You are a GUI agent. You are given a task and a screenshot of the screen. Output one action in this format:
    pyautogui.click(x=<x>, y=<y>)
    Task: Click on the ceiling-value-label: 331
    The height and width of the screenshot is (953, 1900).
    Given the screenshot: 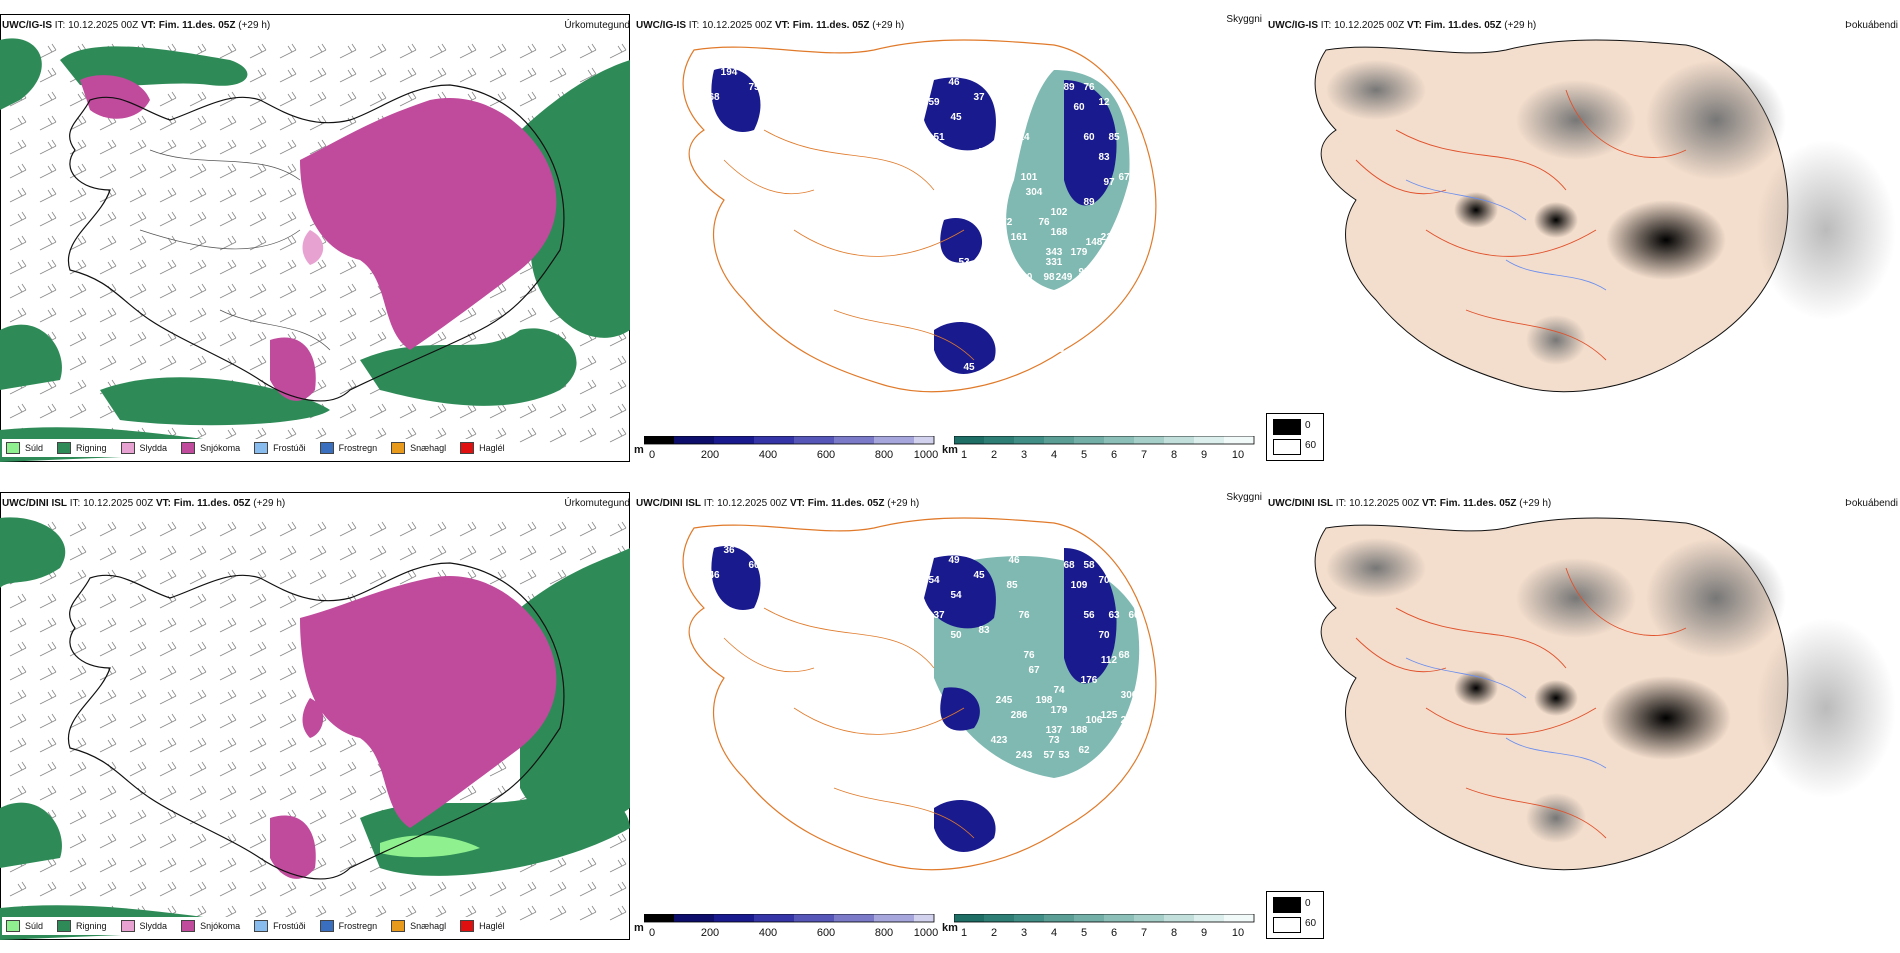 What is the action you would take?
    pyautogui.click(x=1054, y=262)
    